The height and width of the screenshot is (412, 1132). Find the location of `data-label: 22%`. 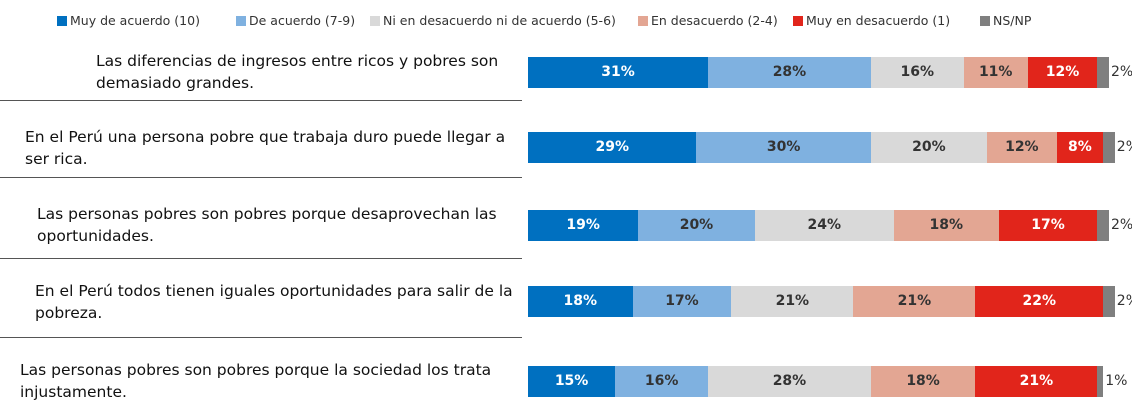

data-label: 22% is located at coordinates (1039, 301).